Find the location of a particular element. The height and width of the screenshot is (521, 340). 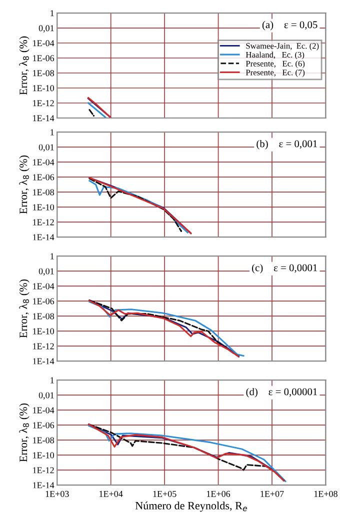

x-tick-label: 1E+05 is located at coordinates (164, 493).